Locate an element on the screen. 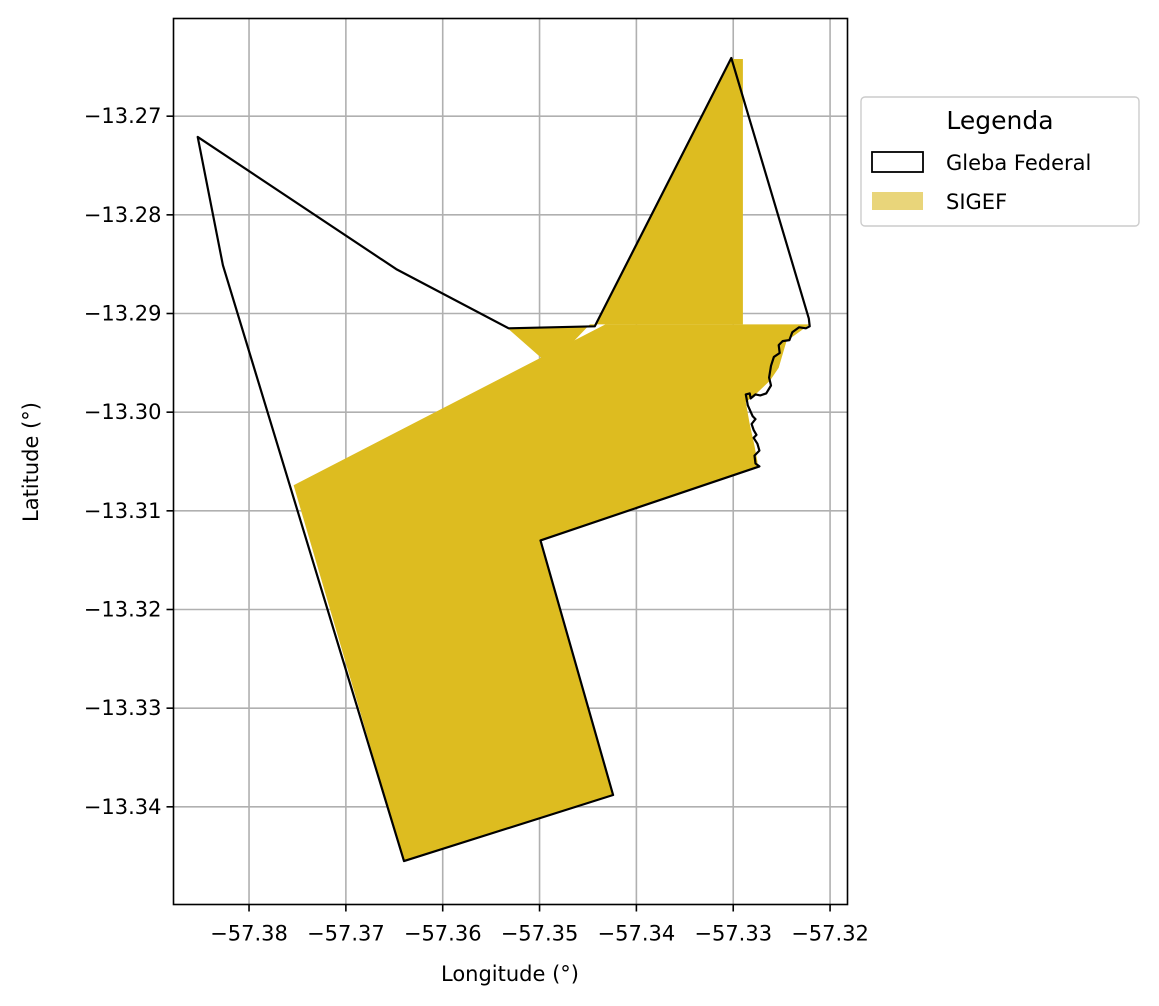  x-tick-label: −57.33 is located at coordinates (733, 934).